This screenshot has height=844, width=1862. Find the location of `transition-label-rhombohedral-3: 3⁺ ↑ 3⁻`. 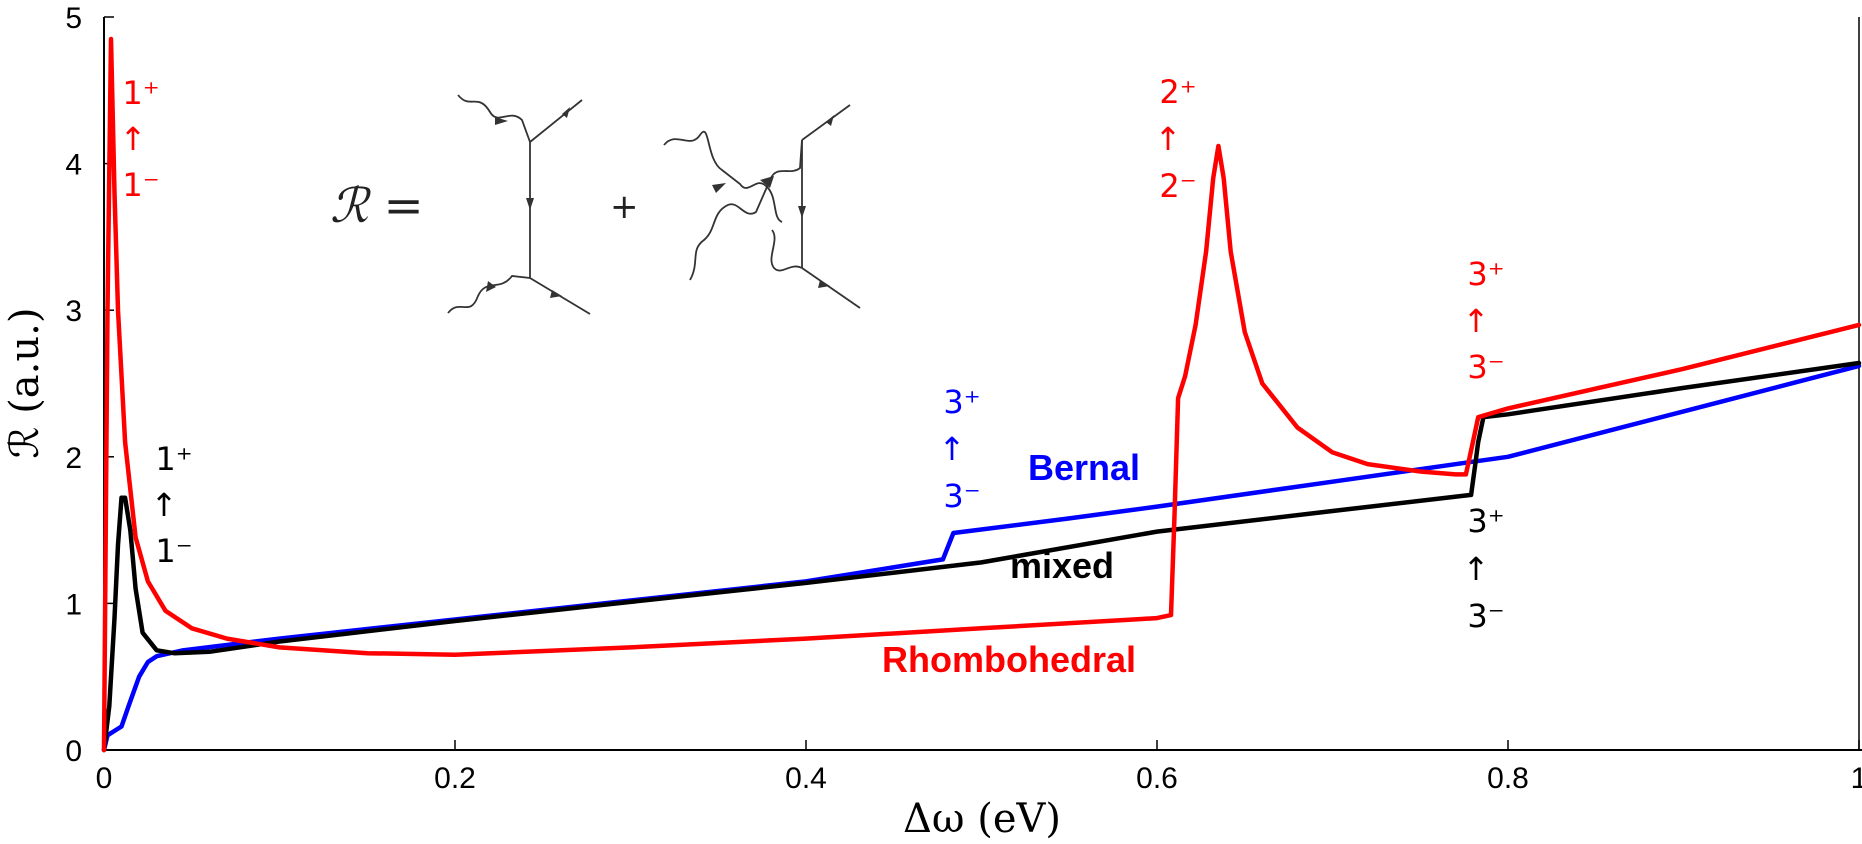

transition-label-rhombohedral-3: 3⁺ ↑ 3⁻ is located at coordinates (1484, 320).